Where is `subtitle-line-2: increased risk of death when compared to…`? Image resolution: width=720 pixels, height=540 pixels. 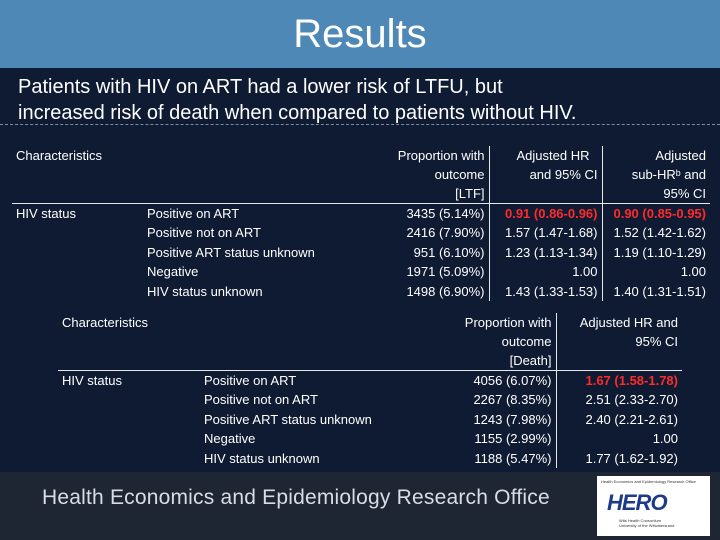 subtitle-line-2: increased risk of death when compared to… is located at coordinates (297, 113).